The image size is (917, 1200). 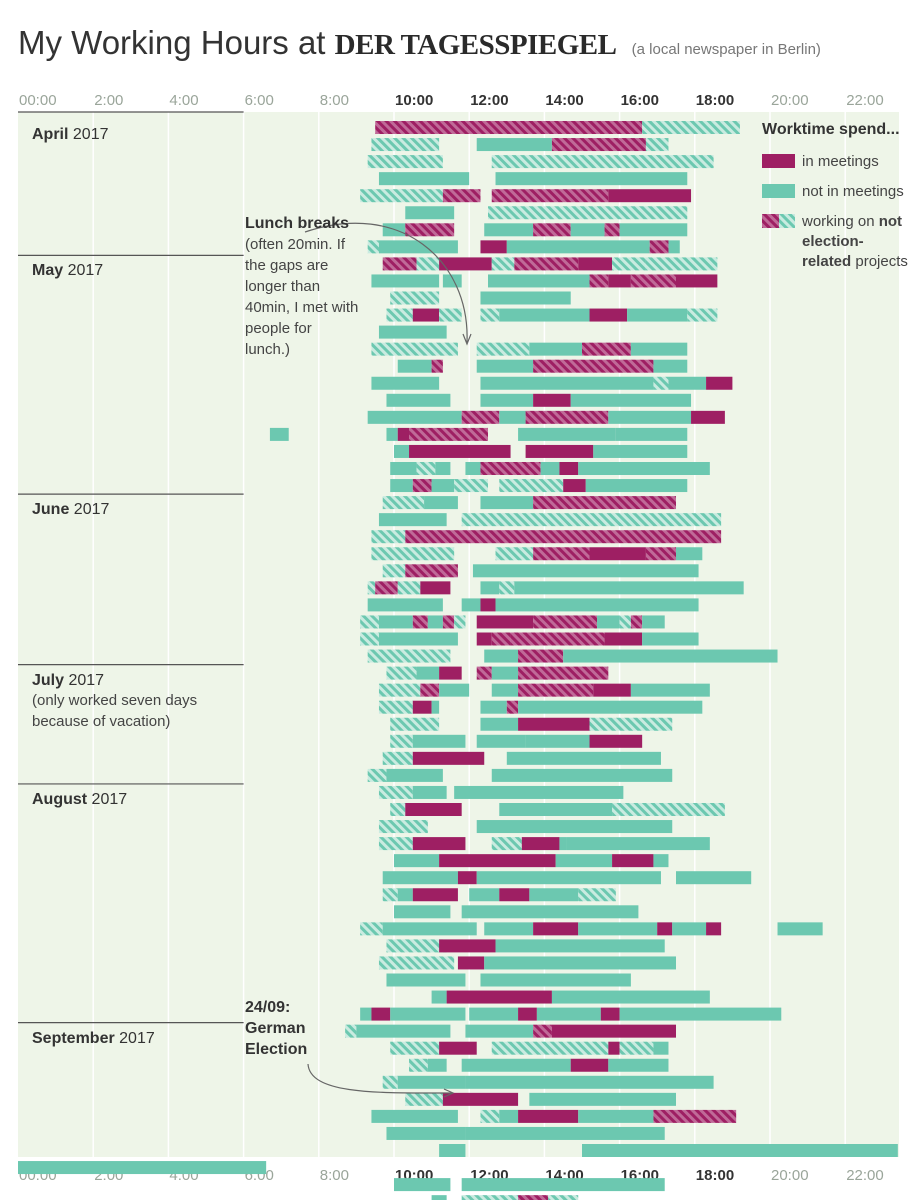 I want to click on month-name: September, so click(x=73, y=1038).